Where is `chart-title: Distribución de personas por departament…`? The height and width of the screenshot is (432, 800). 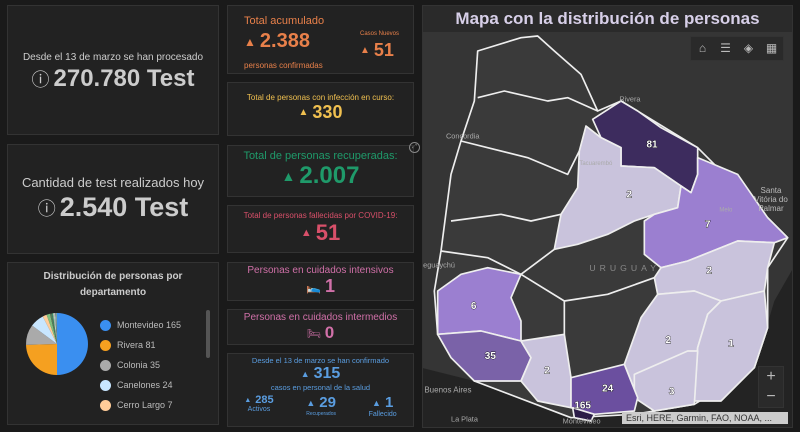 chart-title: Distribución de personas por departament… is located at coordinates (113, 284).